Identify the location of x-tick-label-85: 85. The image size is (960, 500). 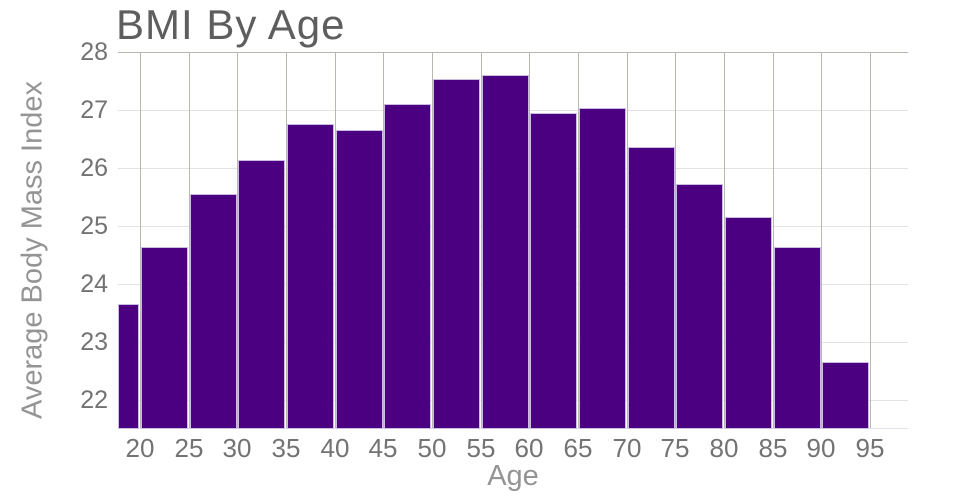
(773, 448).